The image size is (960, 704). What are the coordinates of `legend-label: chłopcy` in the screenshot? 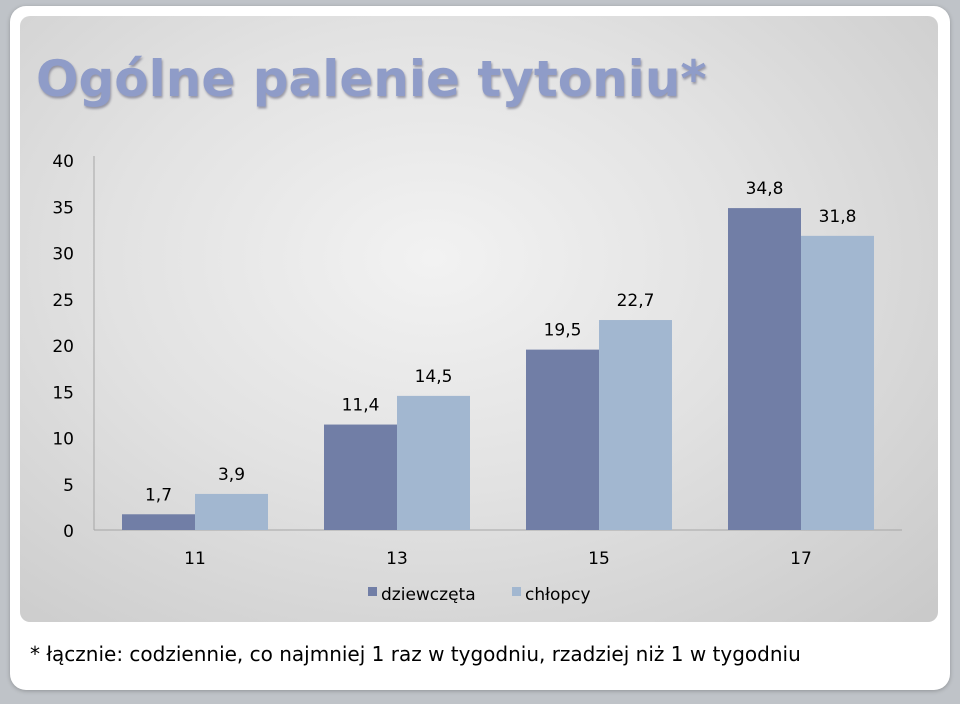 It's located at (558, 595).